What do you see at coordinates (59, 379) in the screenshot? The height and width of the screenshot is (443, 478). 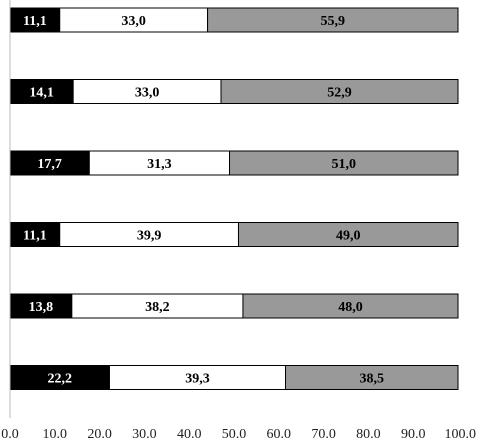 I see `data-label-row6-s1: 22,2` at bounding box center [59, 379].